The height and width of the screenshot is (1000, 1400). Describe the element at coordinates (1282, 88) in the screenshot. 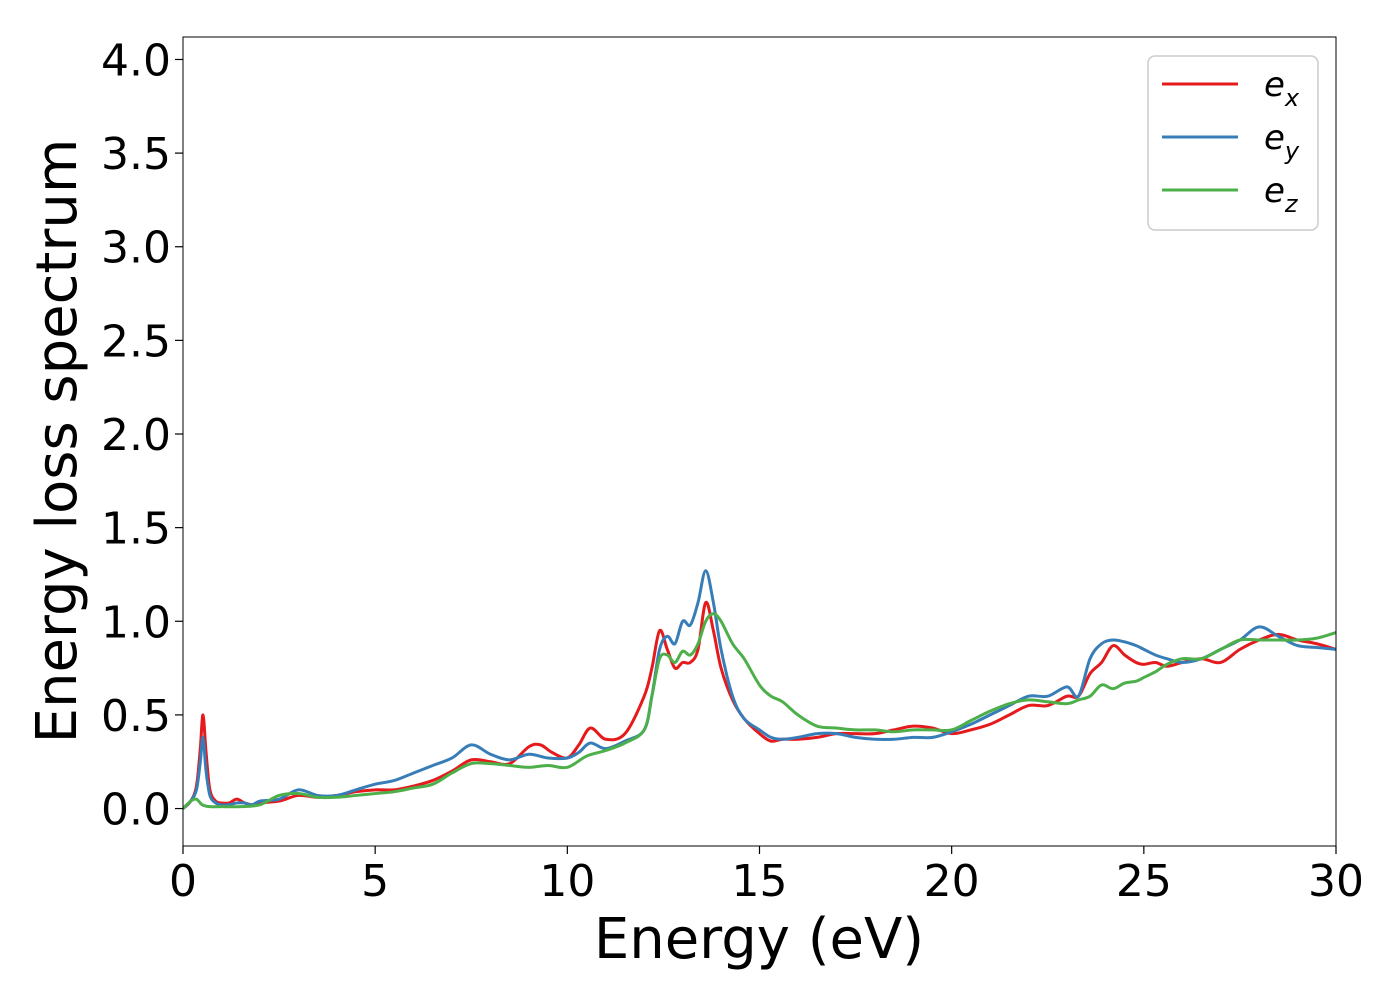

I see `legend-label-x: ex` at that location.